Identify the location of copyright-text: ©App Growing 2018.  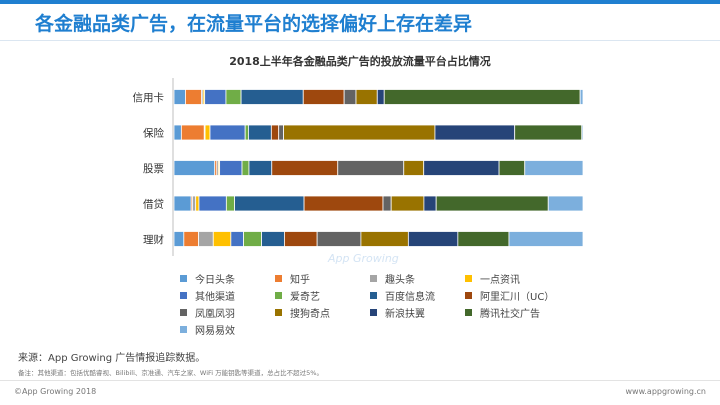
(55, 391).